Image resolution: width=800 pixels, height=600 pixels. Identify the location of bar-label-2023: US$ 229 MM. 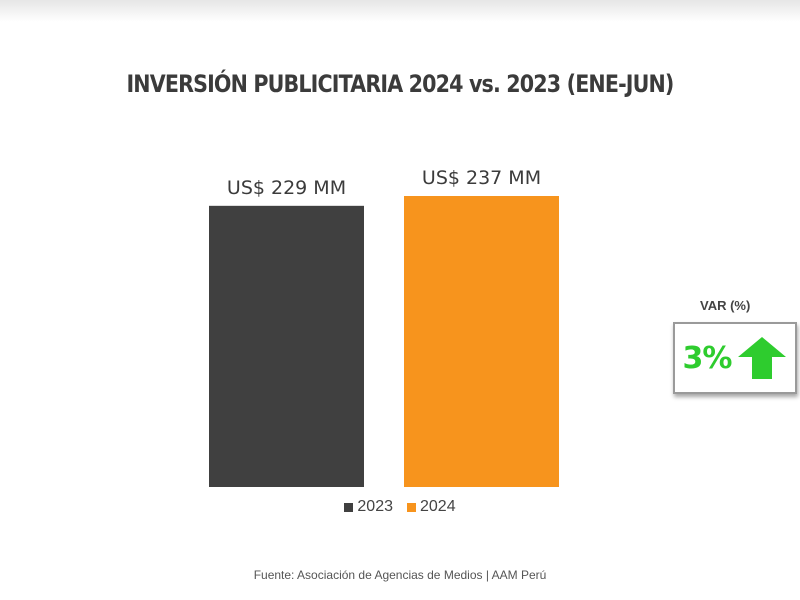
(286, 188).